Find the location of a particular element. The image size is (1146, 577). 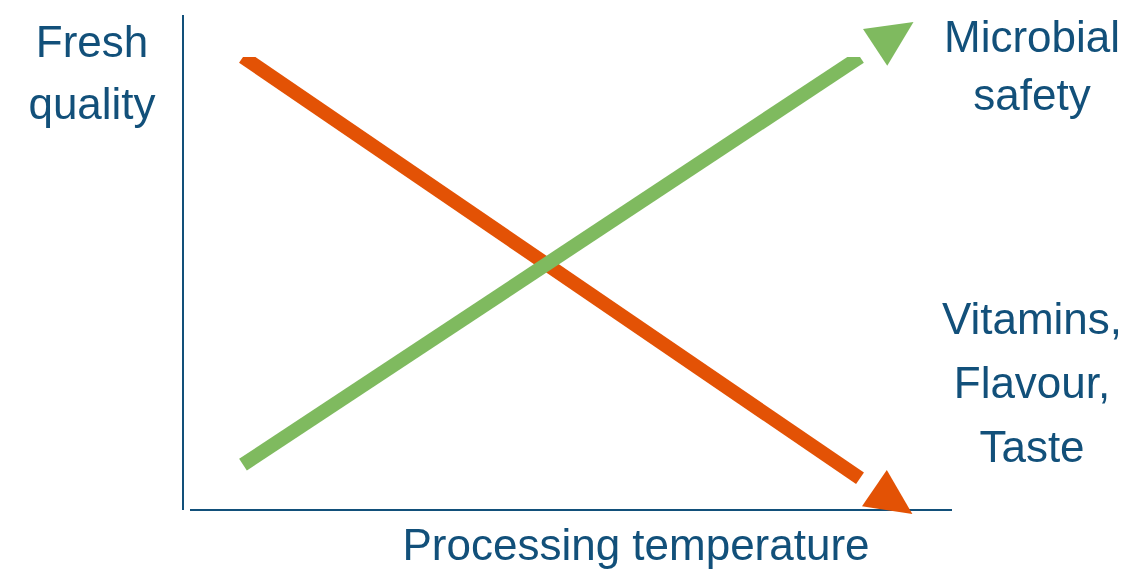

series-label: Vitamins, Flavour, Taste is located at coordinates (1032, 383).